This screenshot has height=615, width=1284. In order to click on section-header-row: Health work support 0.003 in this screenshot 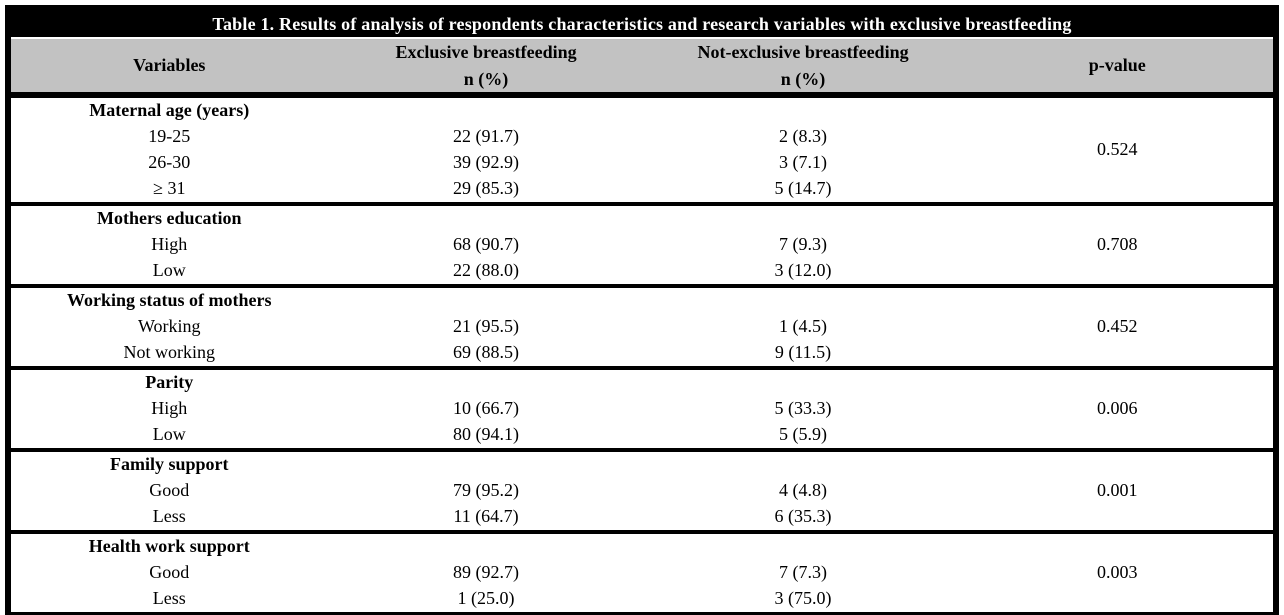, I will do `click(642, 557)`.